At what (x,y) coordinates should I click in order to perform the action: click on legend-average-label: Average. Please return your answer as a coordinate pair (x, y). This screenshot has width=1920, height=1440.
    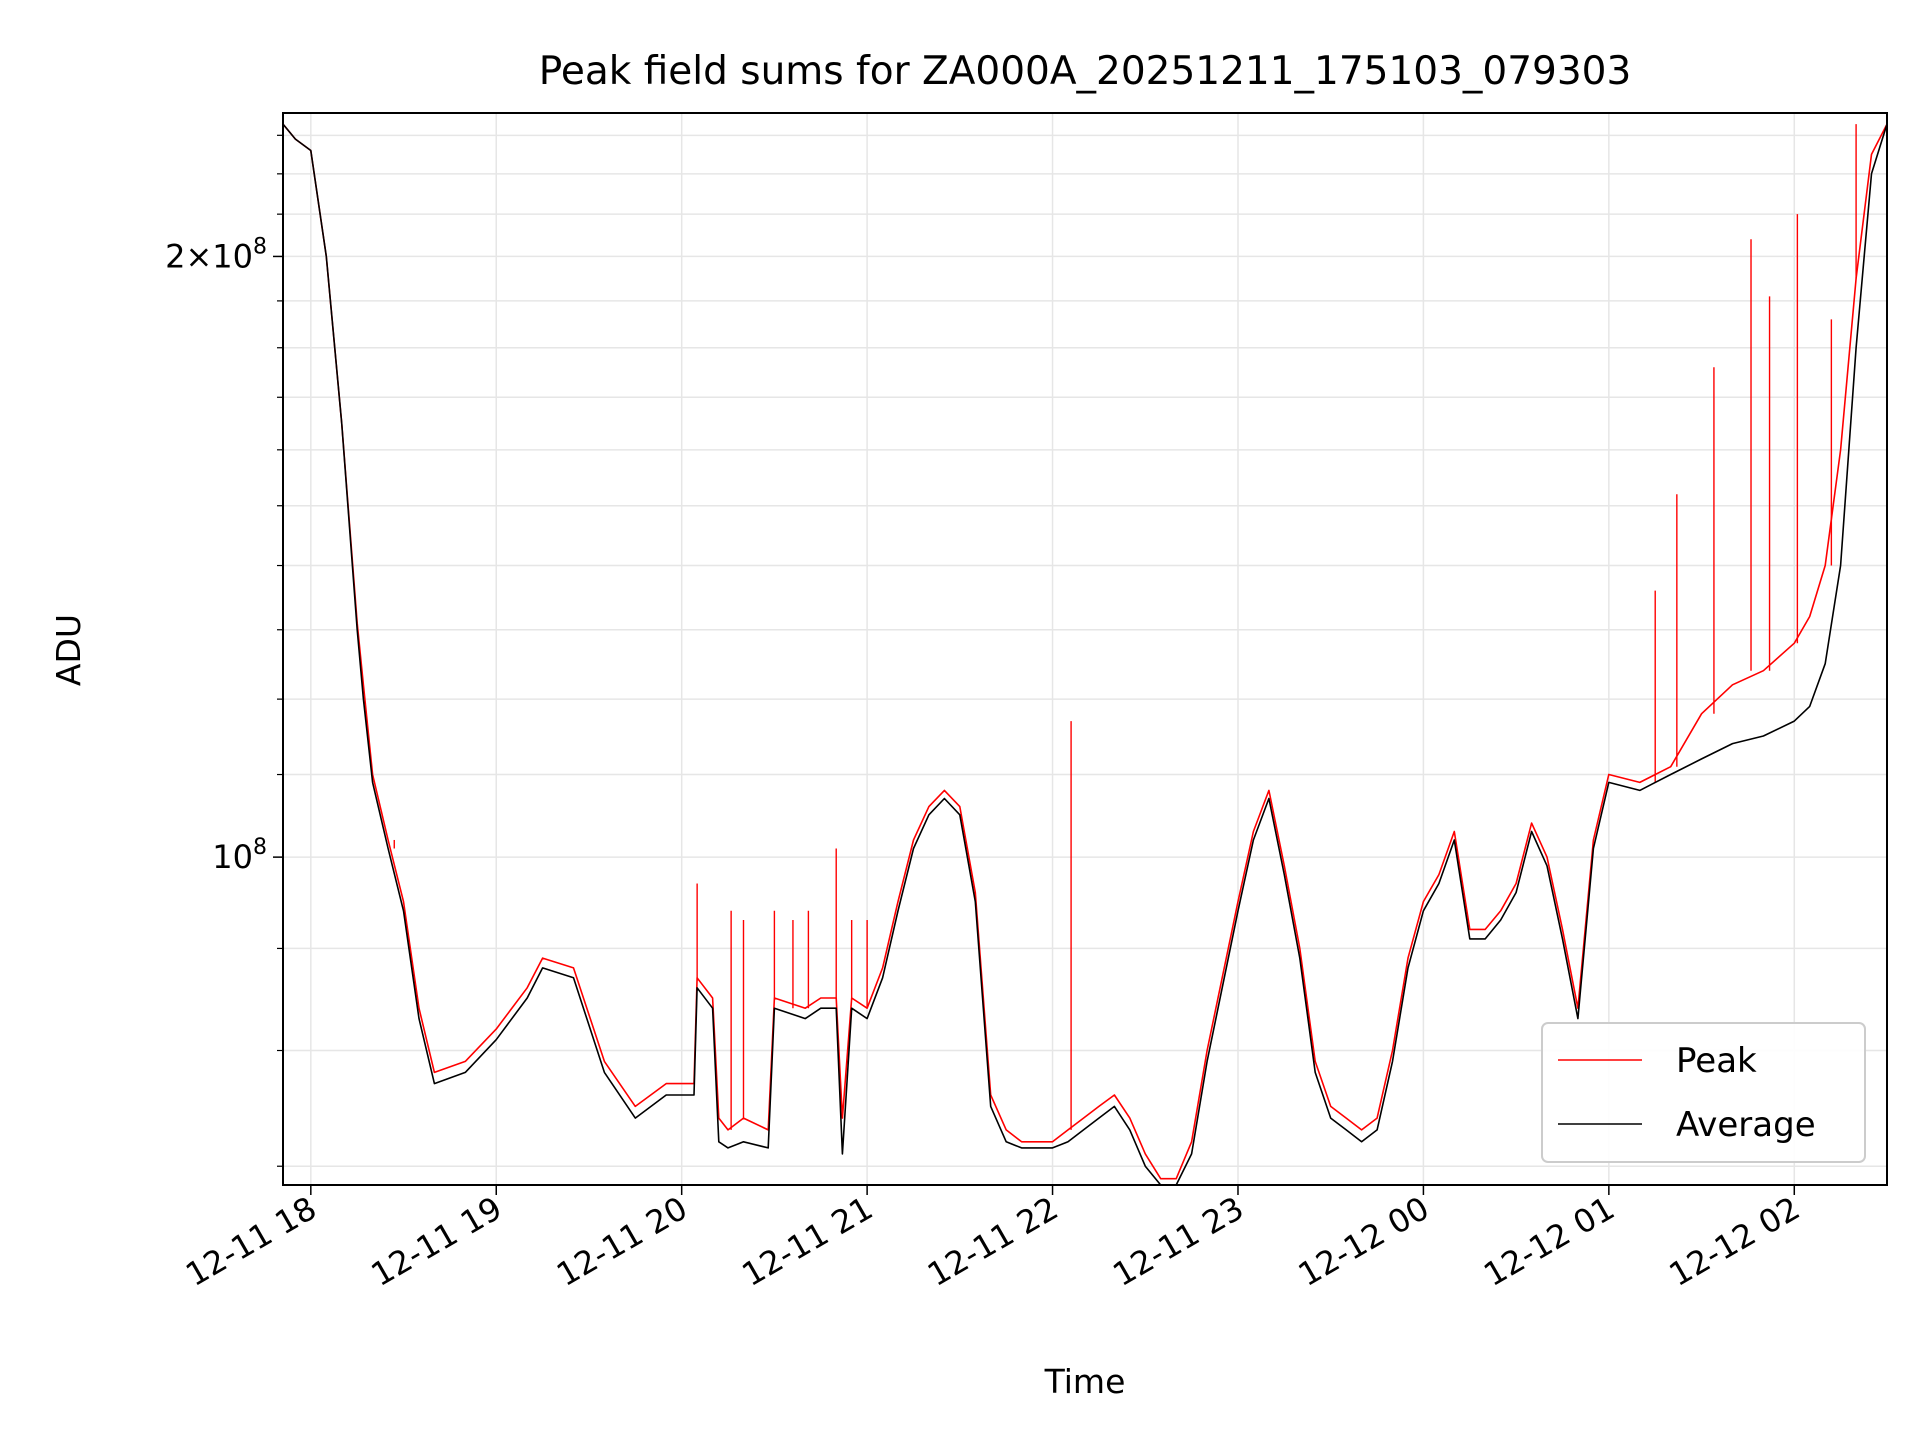
    Looking at the image, I should click on (1746, 1125).